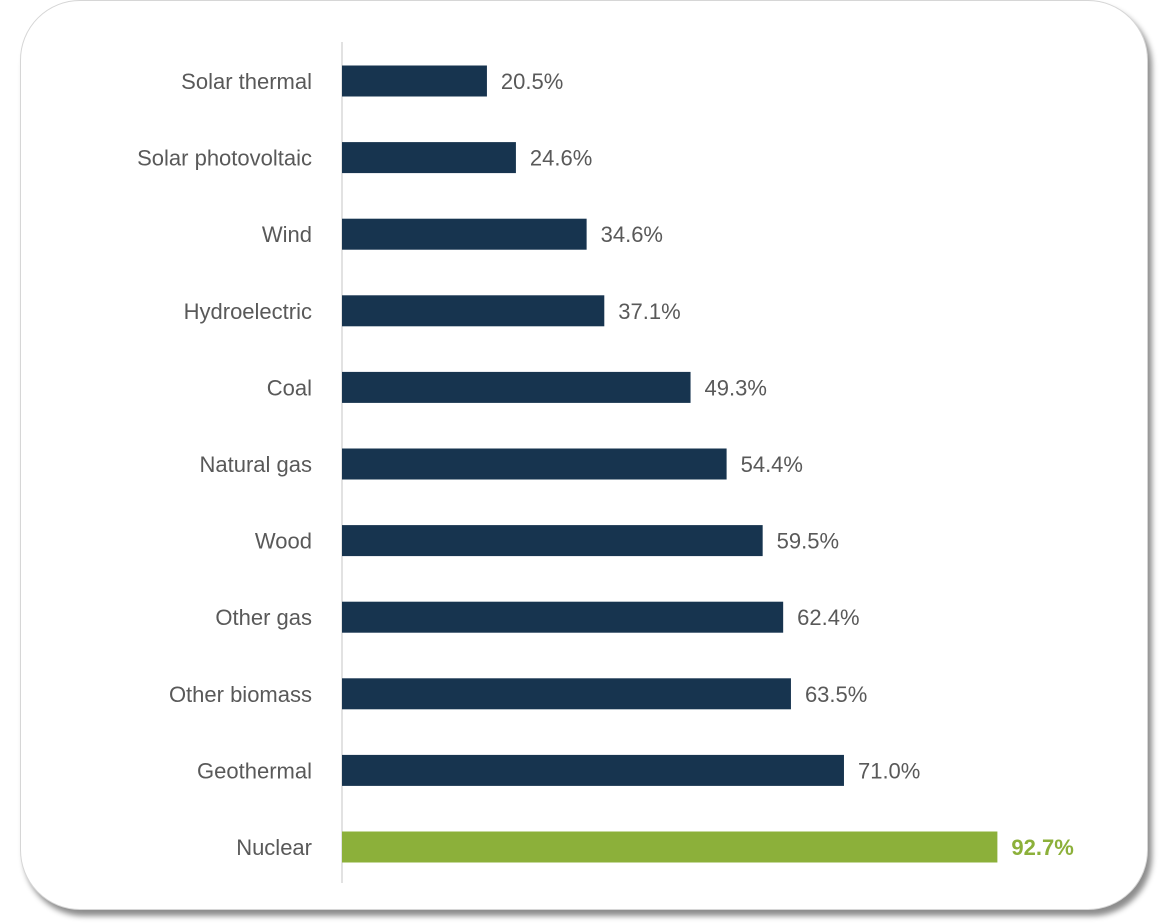  What do you see at coordinates (561, 158) in the screenshot?
I see `value-label: 24.6%` at bounding box center [561, 158].